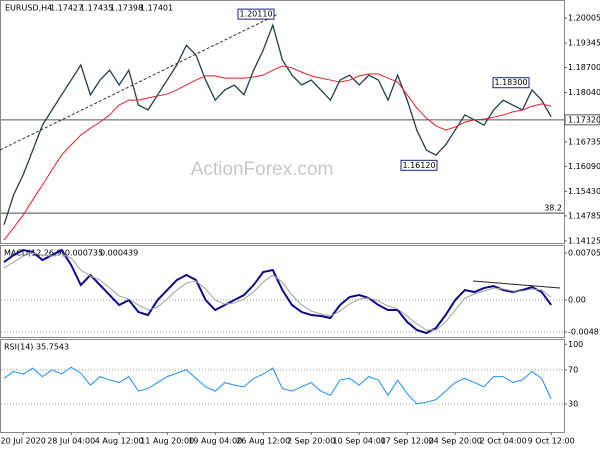  I want to click on y-tick-label: 1.15430, so click(584, 191).